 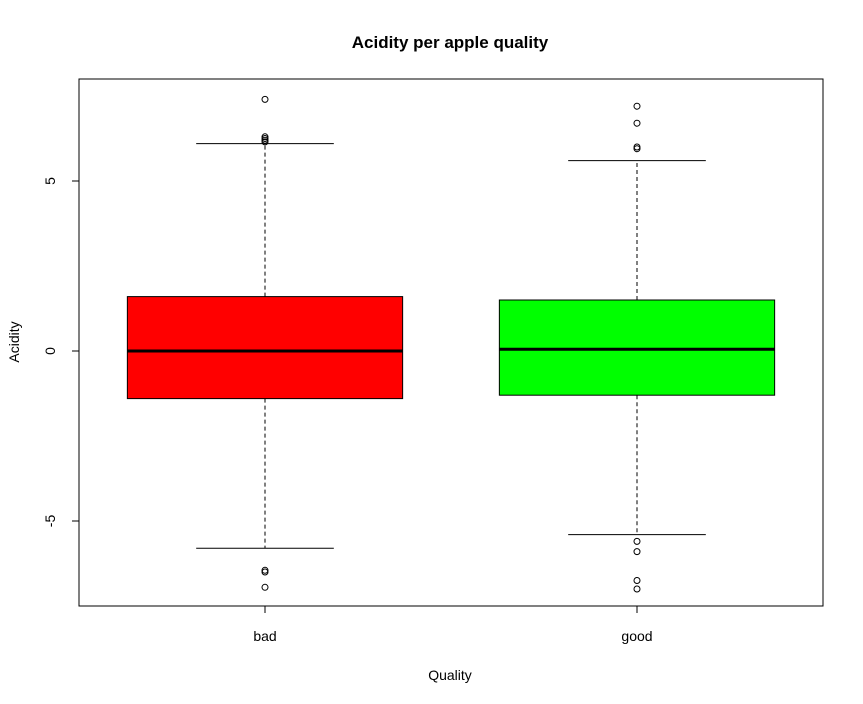 What do you see at coordinates (50, 181) in the screenshot?
I see `y-tick-label: 5` at bounding box center [50, 181].